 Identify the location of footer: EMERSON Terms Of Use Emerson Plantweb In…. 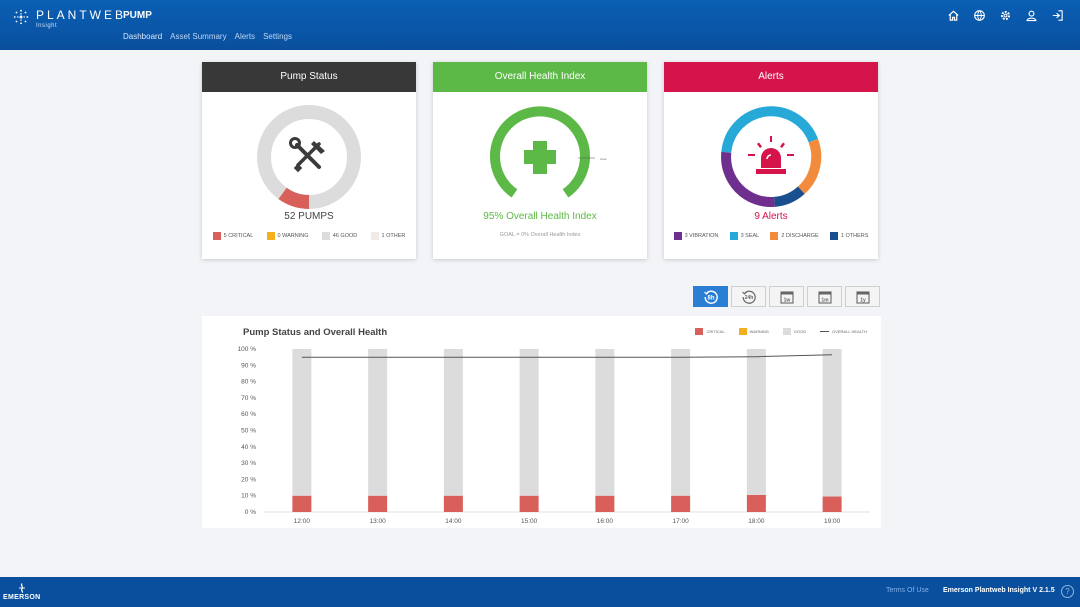
(540, 592).